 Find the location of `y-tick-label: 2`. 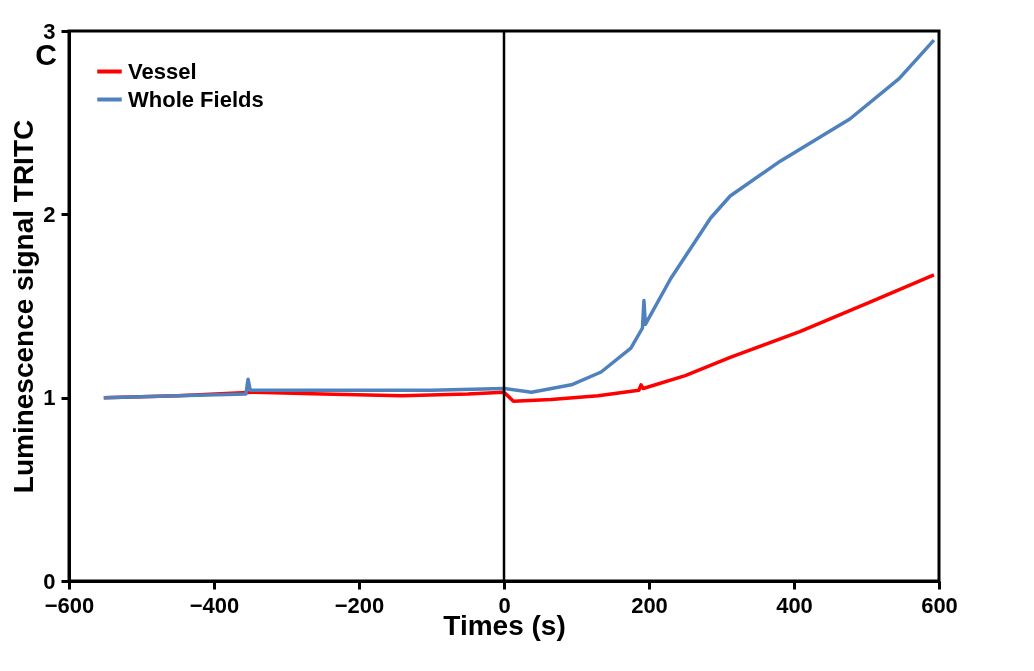

y-tick-label: 2 is located at coordinates (49, 214).